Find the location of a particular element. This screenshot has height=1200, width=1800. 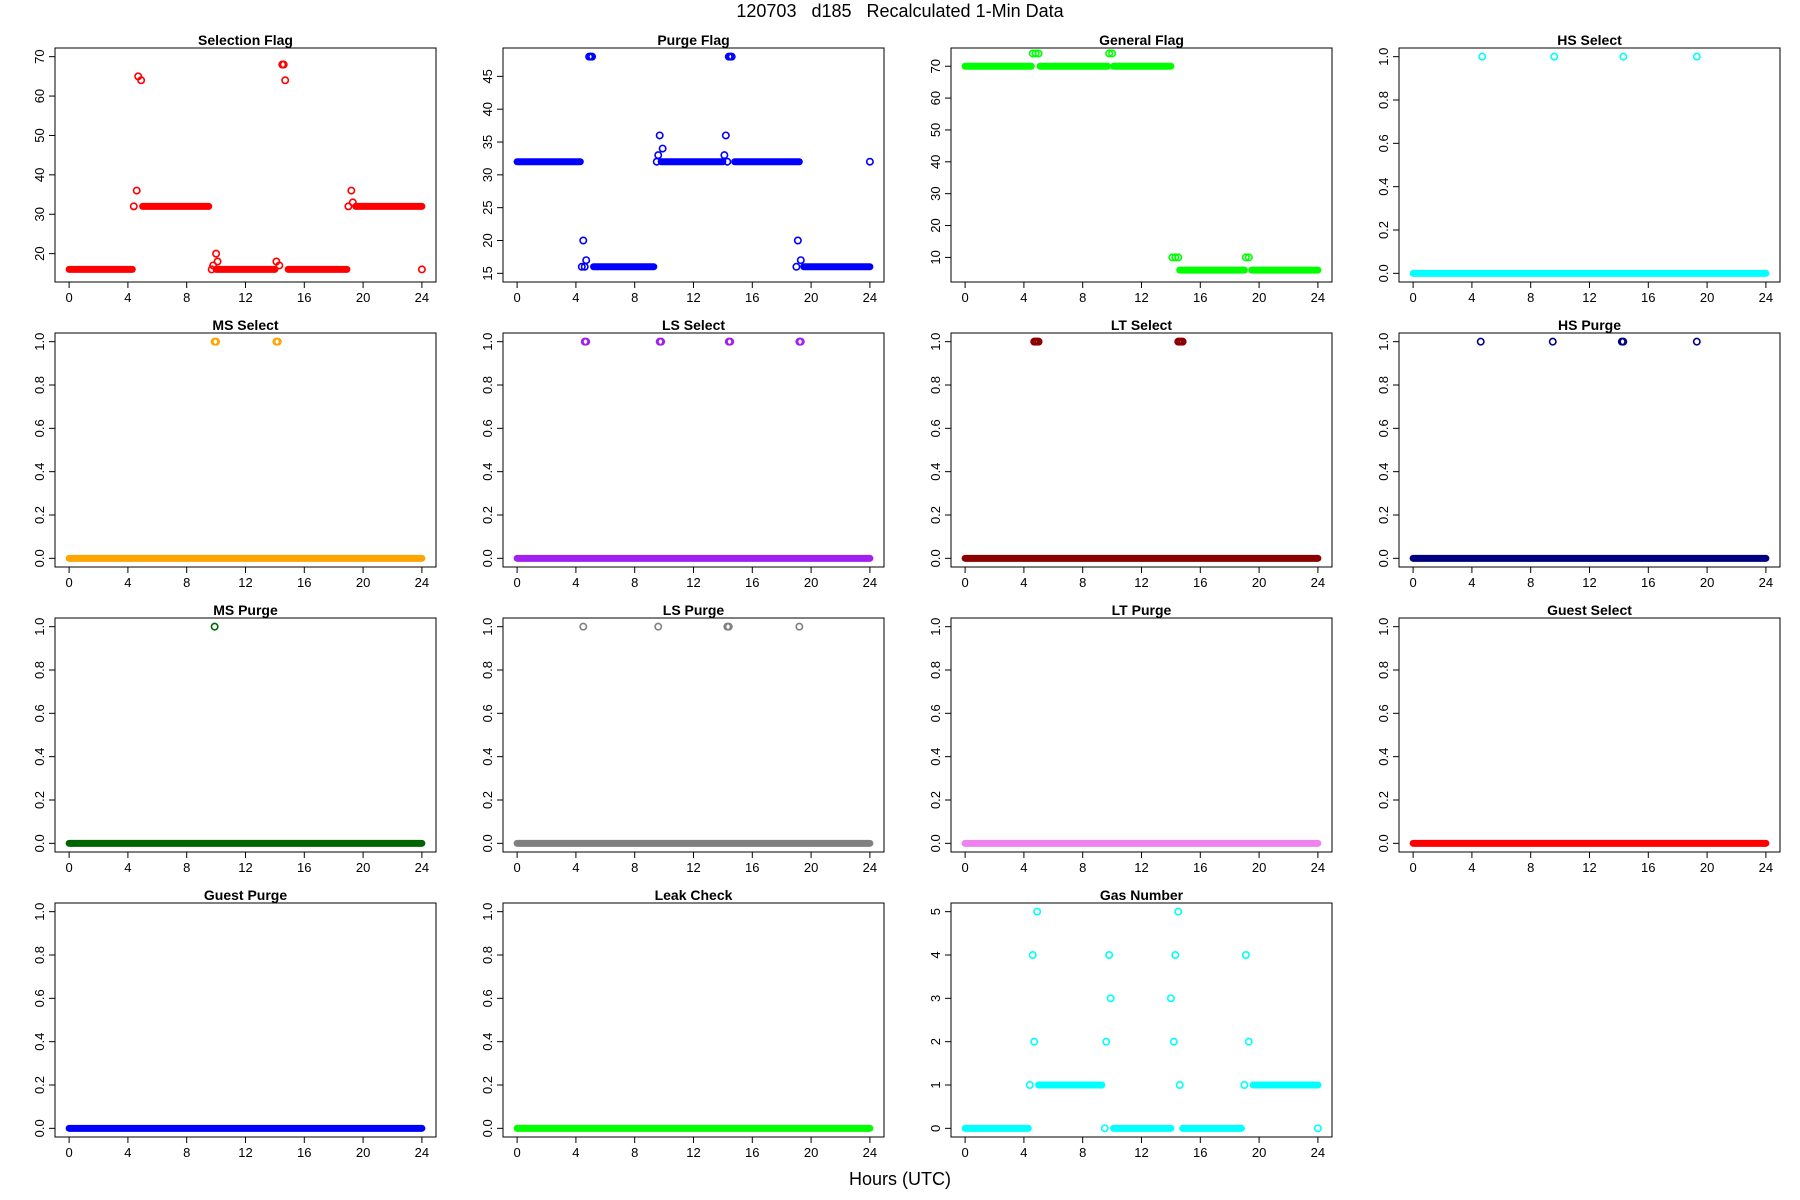

panel-leak-check: Leak Check 0 4 8 12 16 20 24 0.0 0.2 0.4 0.6 0.8 1.0 is located at coordinates (682, 1023).